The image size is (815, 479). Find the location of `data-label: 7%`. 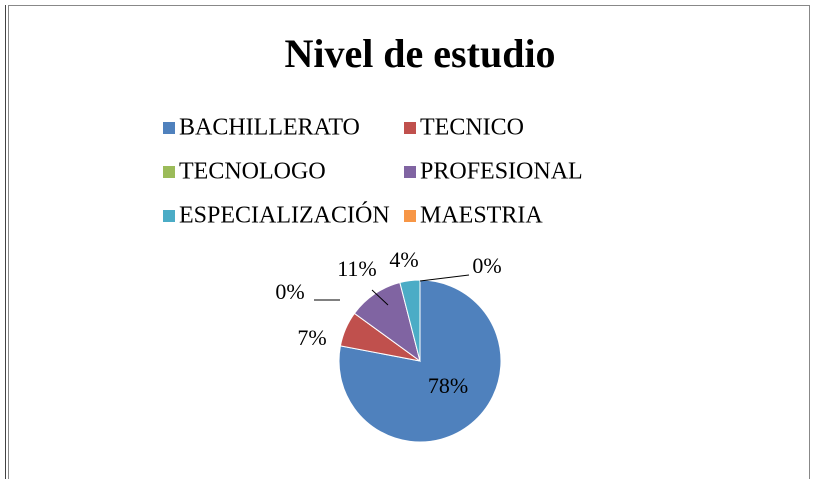

data-label: 7% is located at coordinates (311, 337).